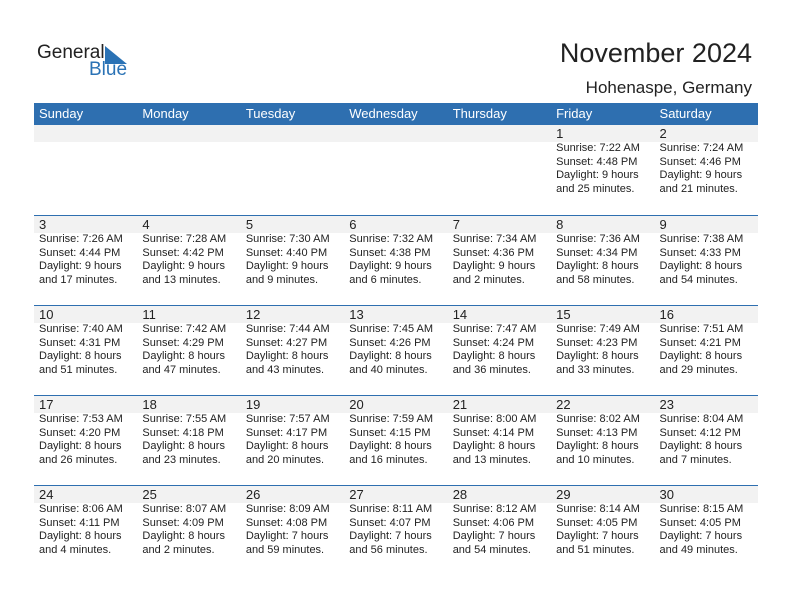 The width and height of the screenshot is (792, 612). Describe the element at coordinates (181, 369) in the screenshot. I see `daylight-minutes: and 47 minutes.` at that location.